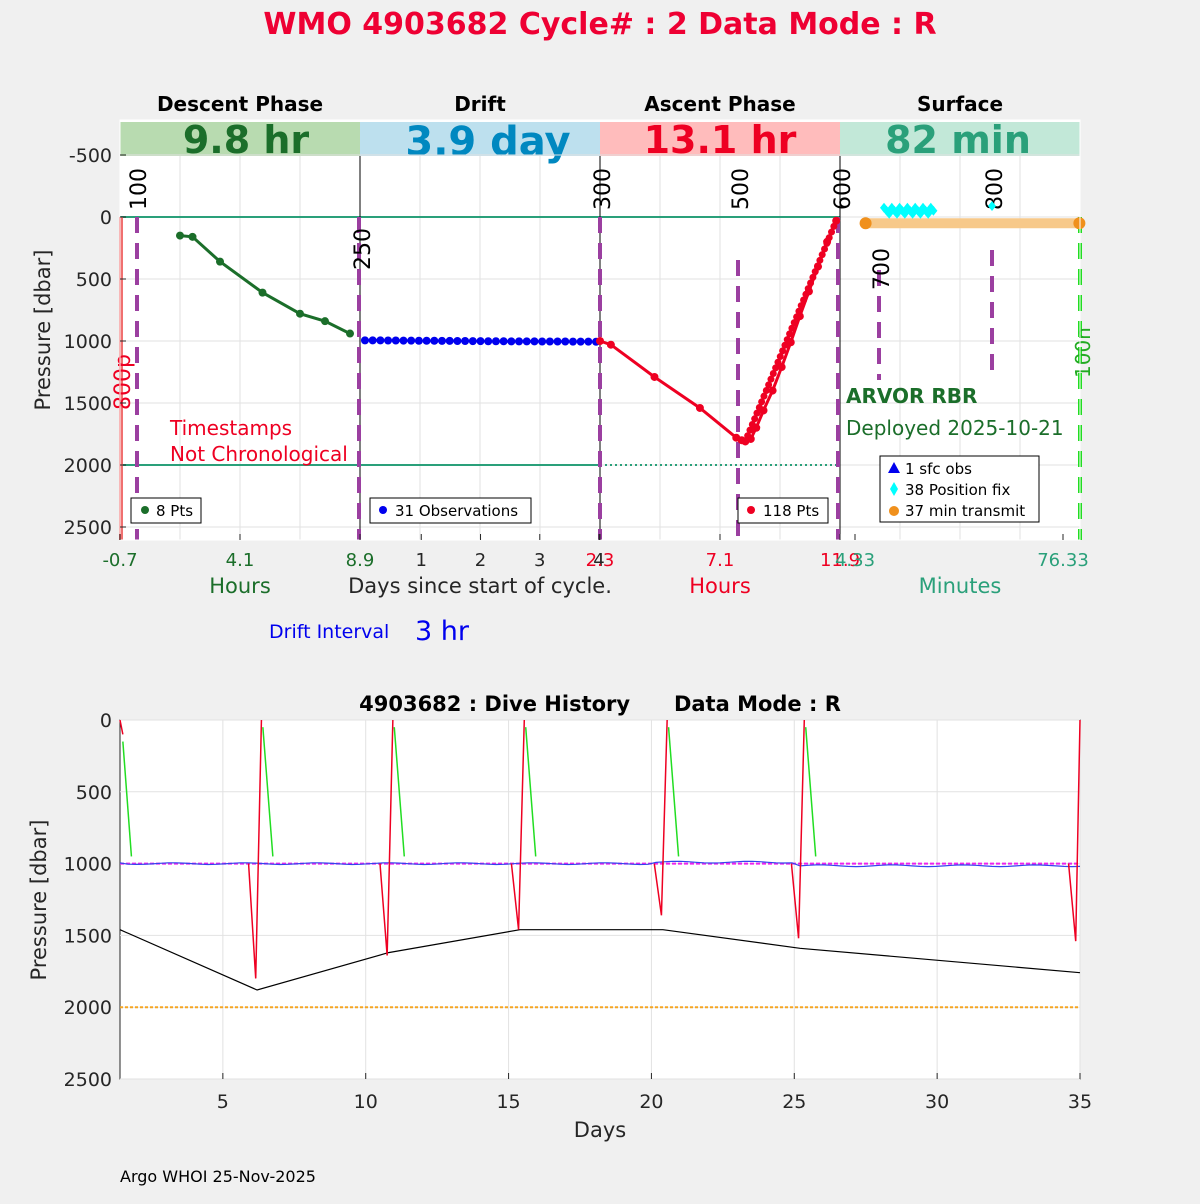 This screenshot has height=1204, width=1200. What do you see at coordinates (360, 560) in the screenshot?
I see `descent-x-tick-2-label: 8.9` at bounding box center [360, 560].